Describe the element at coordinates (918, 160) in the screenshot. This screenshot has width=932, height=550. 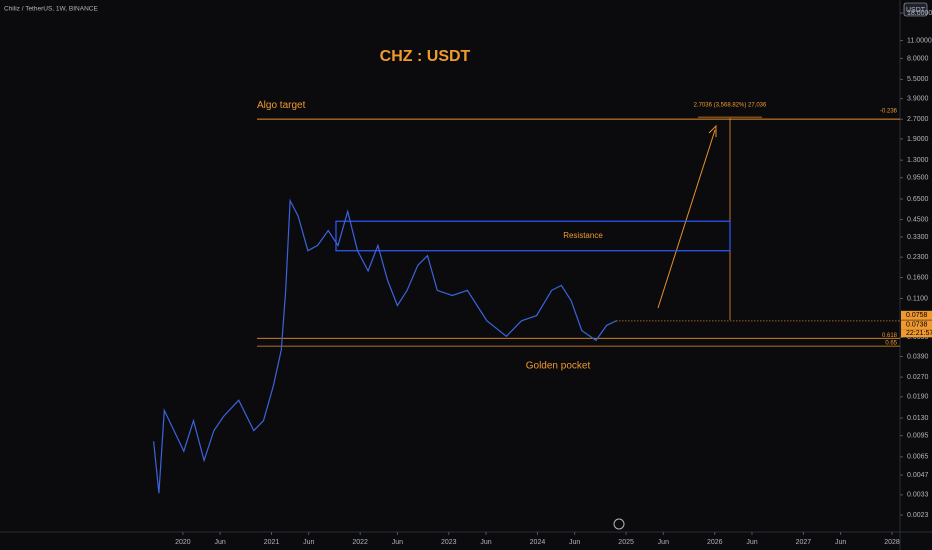
I see `y-tick-label: 1.3000` at that location.